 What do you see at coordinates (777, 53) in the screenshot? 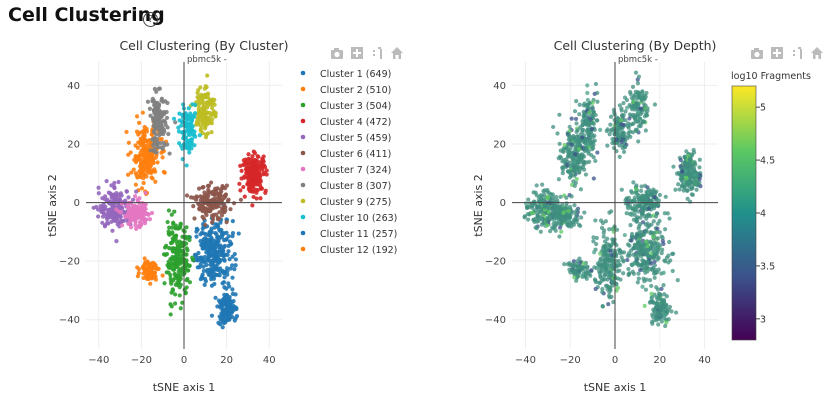
I see `plus-box-icon` at bounding box center [777, 53].